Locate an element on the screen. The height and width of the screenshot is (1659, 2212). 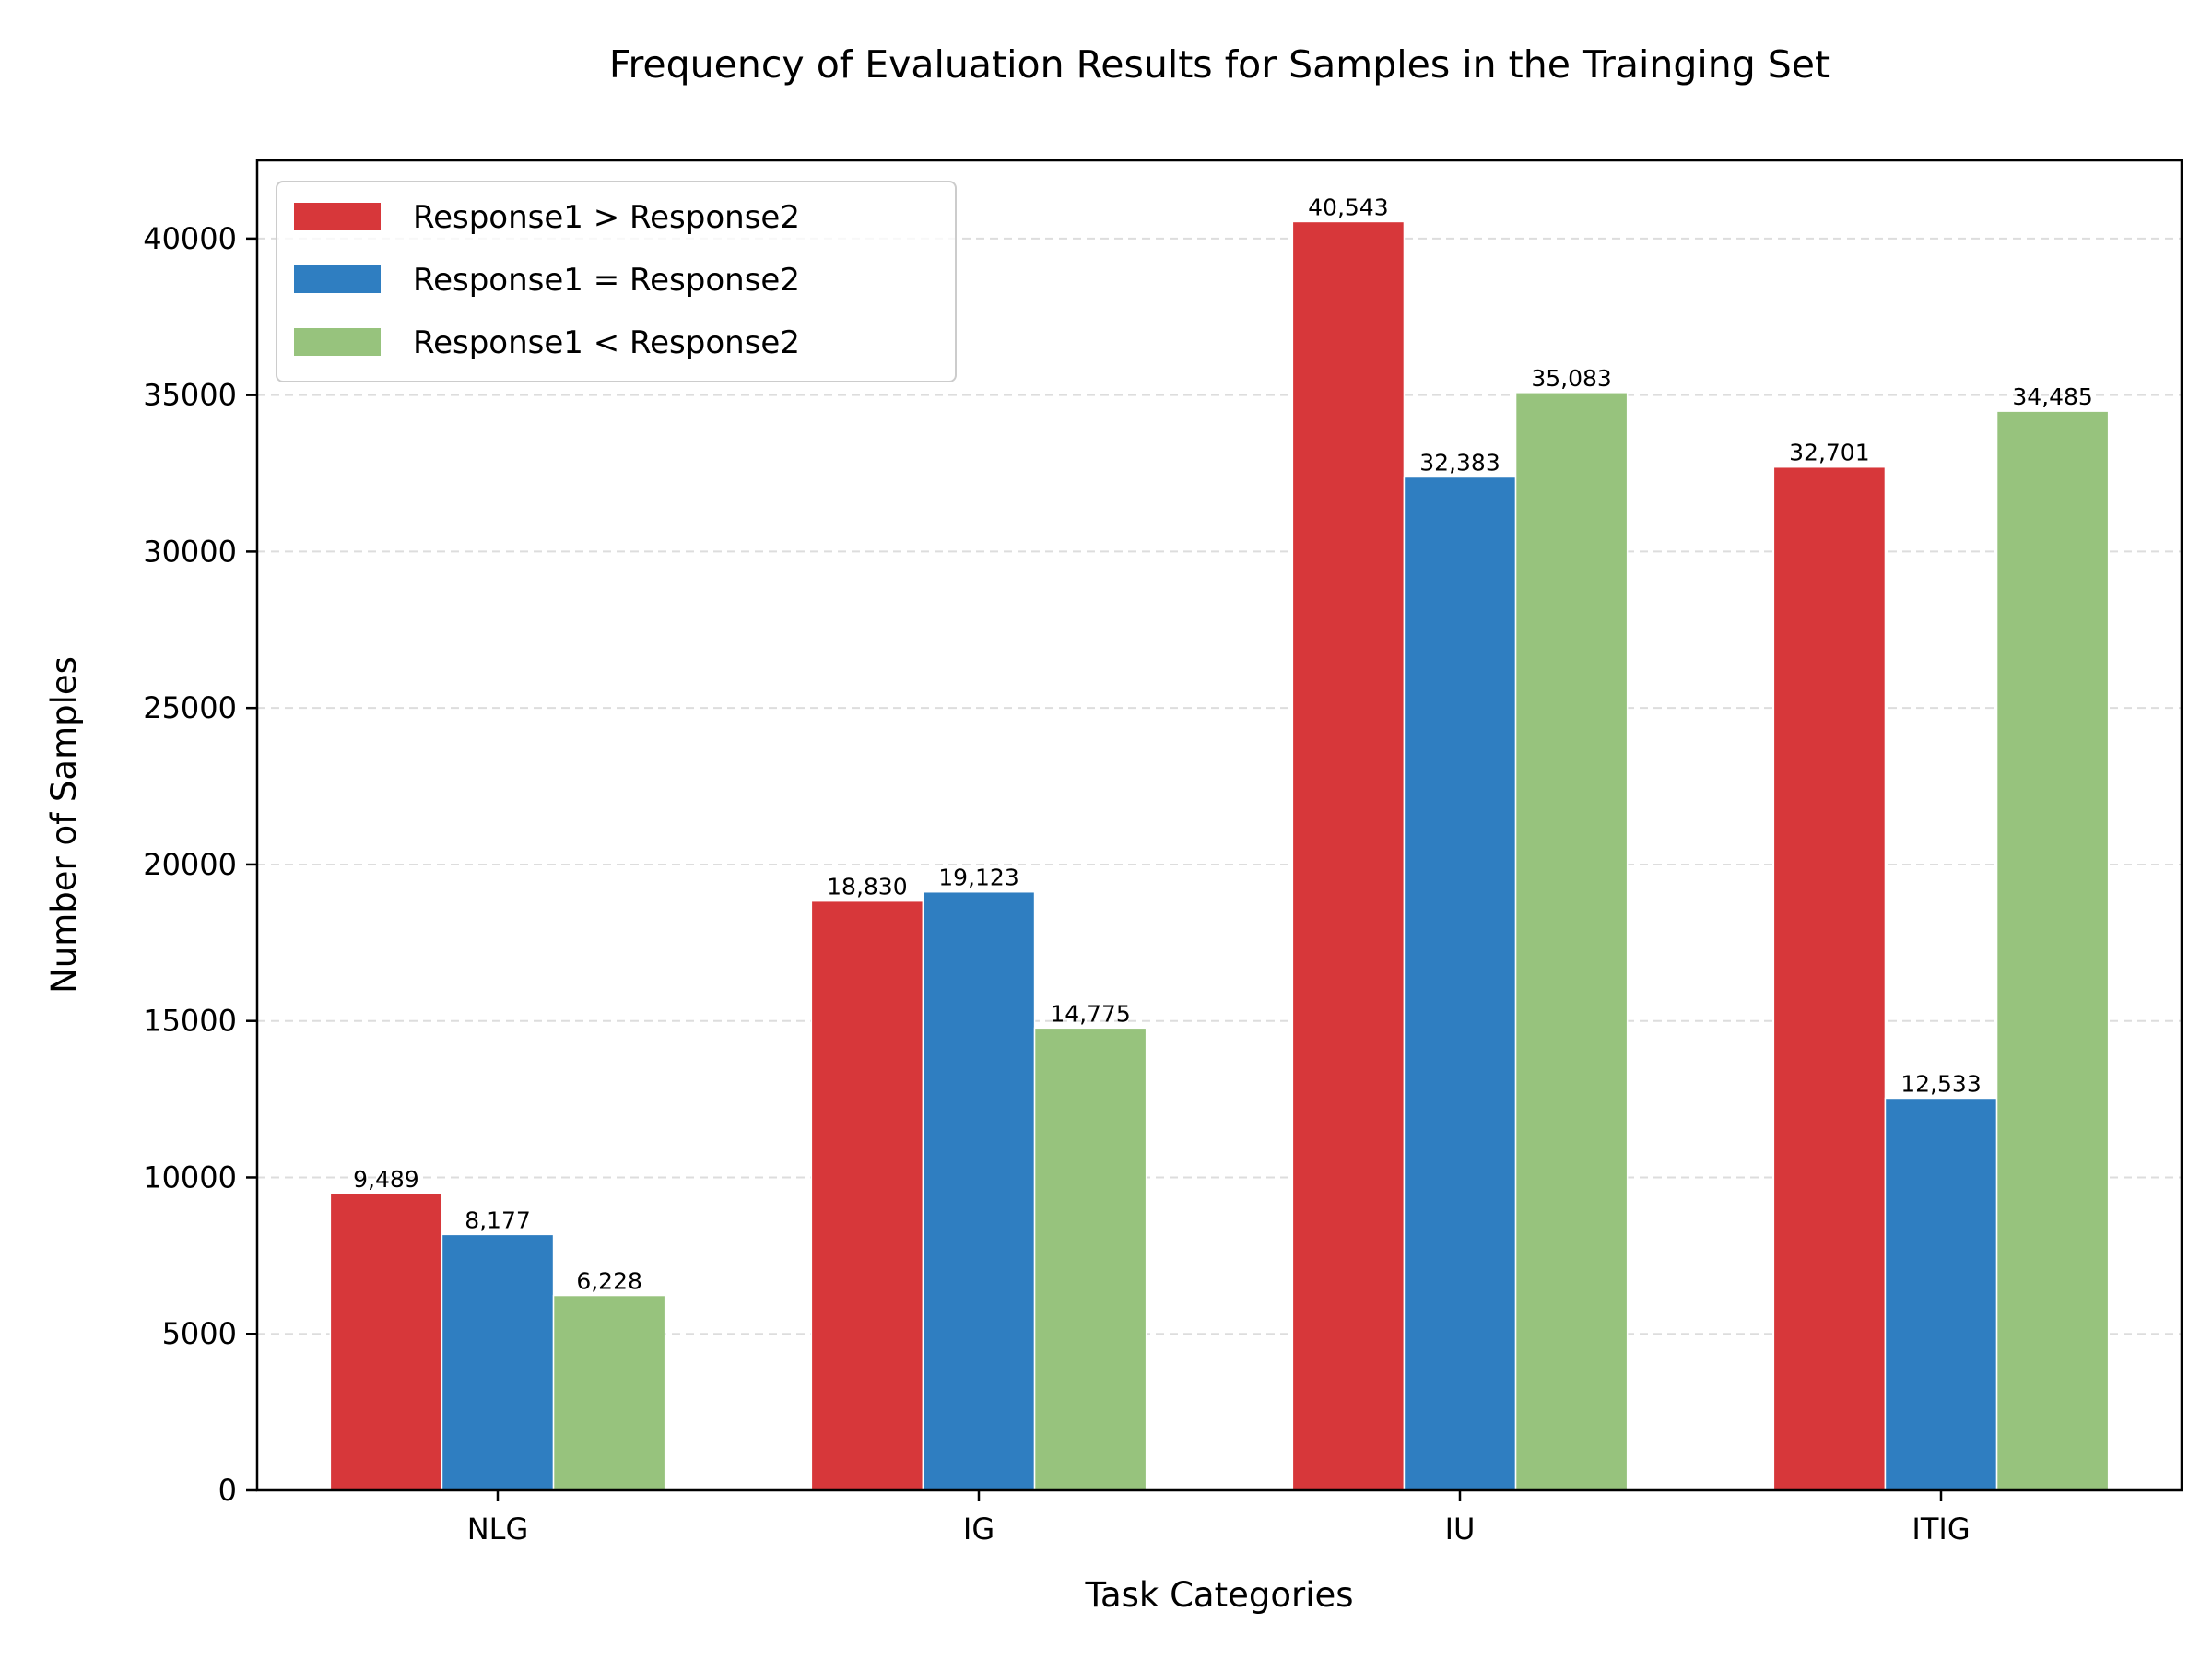
bar-value-label: 6,228 is located at coordinates (609, 1281).